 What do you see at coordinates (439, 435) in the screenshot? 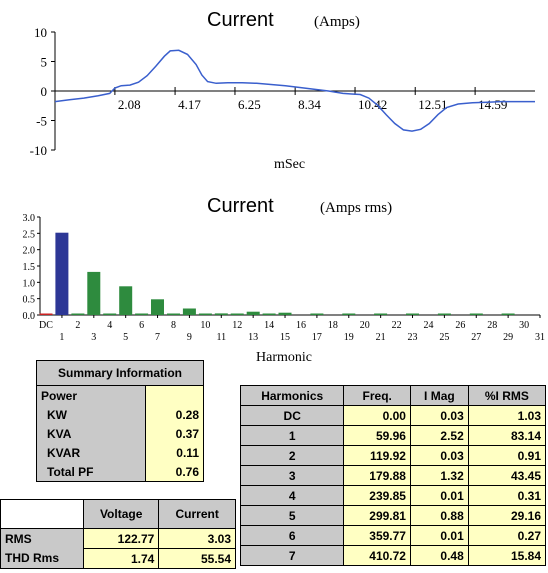
I see `harmonic-imag-cell: 2.52` at bounding box center [439, 435].